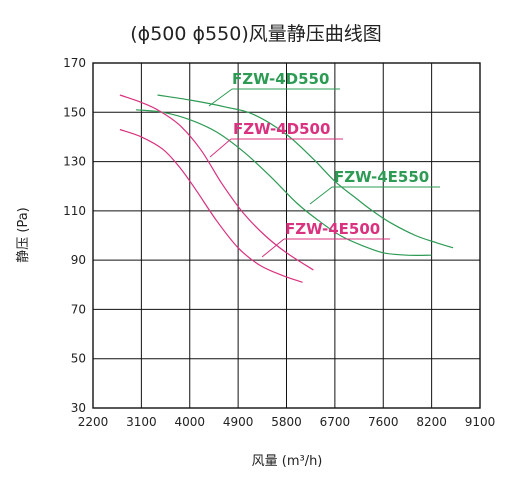 The height and width of the screenshot is (484, 512). What do you see at coordinates (74, 211) in the screenshot?
I see `y-tick-label: 110` at bounding box center [74, 211].